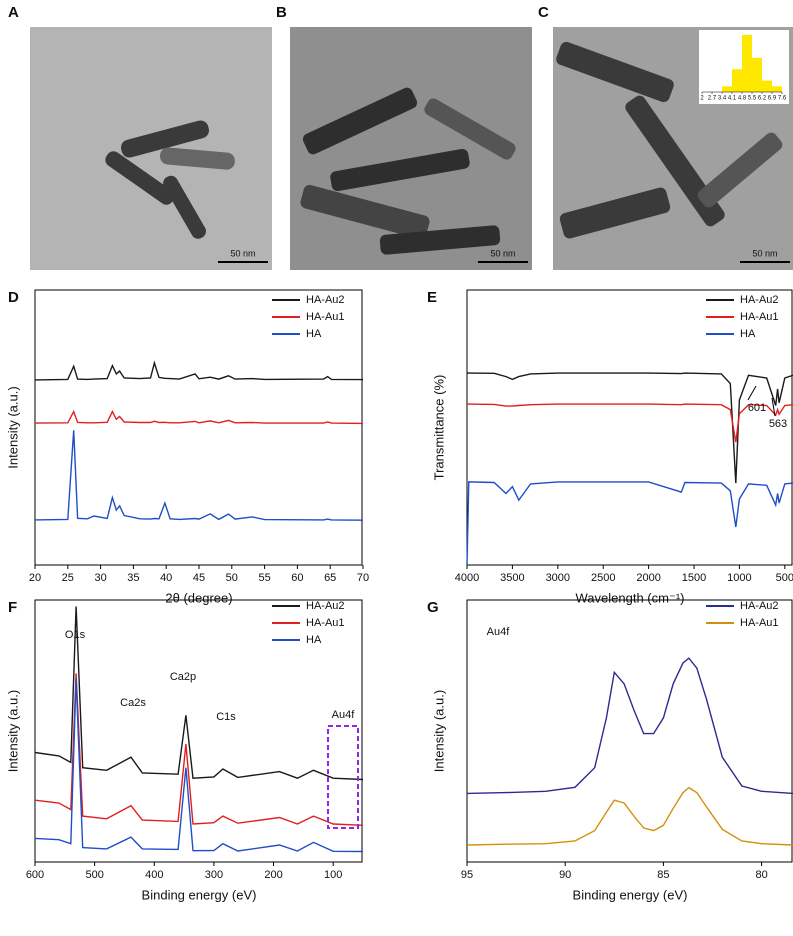 The width and height of the screenshot is (793, 936). Describe the element at coordinates (742, 99) in the screenshot. I see `x-tick-label: 4.8` at that location.